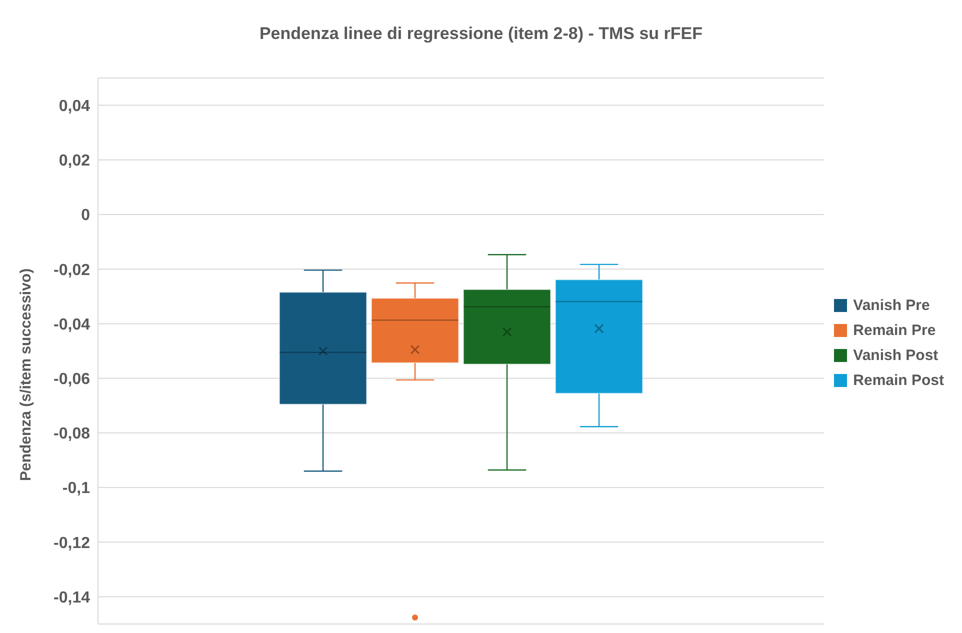 This screenshot has width=962, height=633. What do you see at coordinates (76, 489) in the screenshot?
I see `y-tick-label: -0,1` at bounding box center [76, 489].